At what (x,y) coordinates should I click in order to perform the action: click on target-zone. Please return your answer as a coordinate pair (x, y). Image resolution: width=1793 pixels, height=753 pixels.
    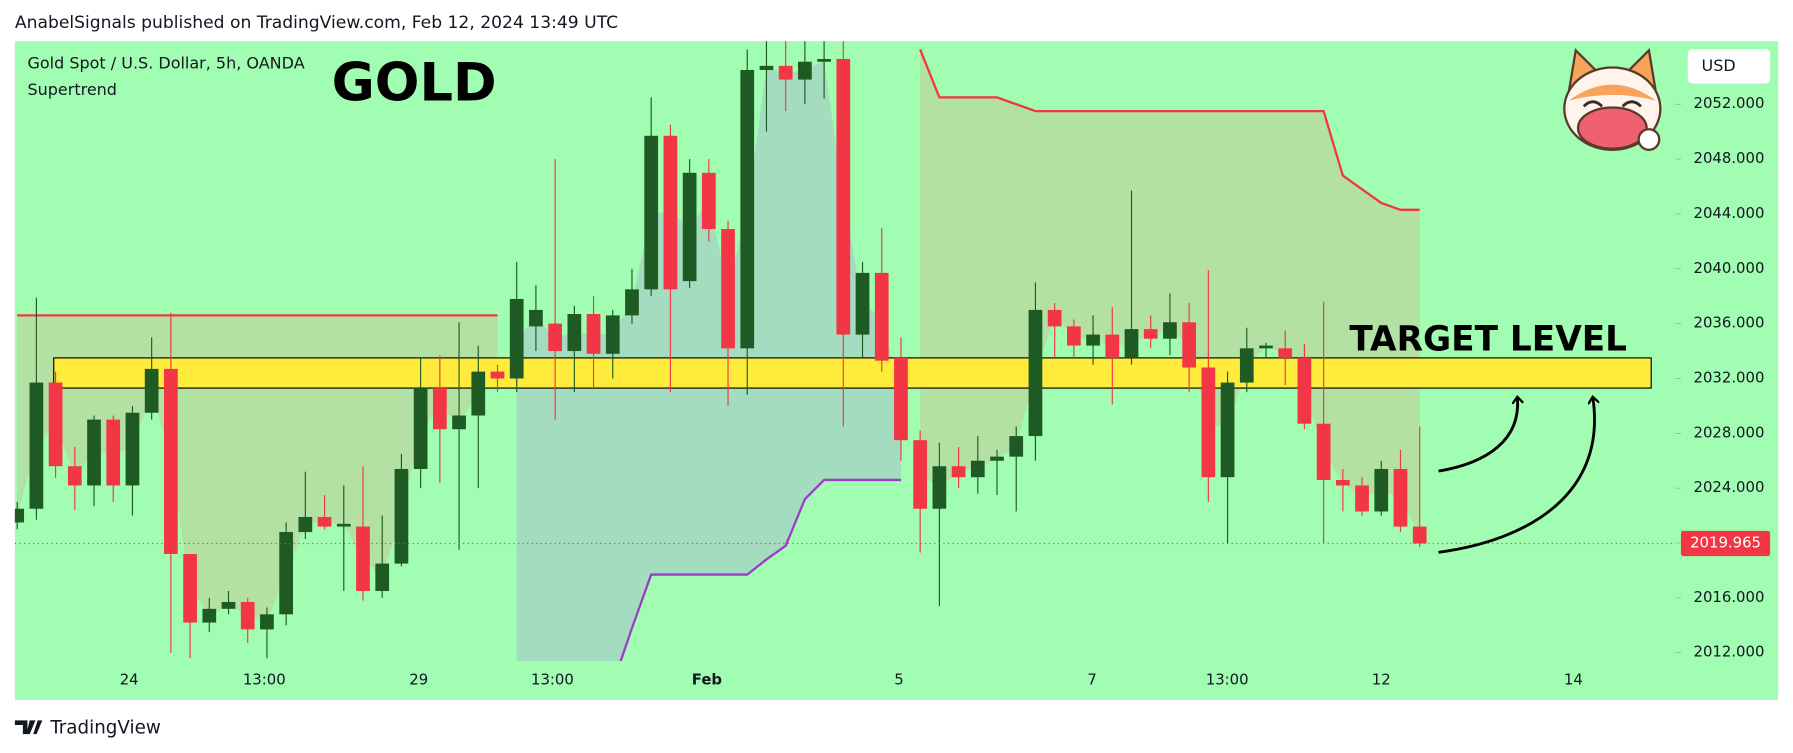
    Looking at the image, I should click on (852, 373).